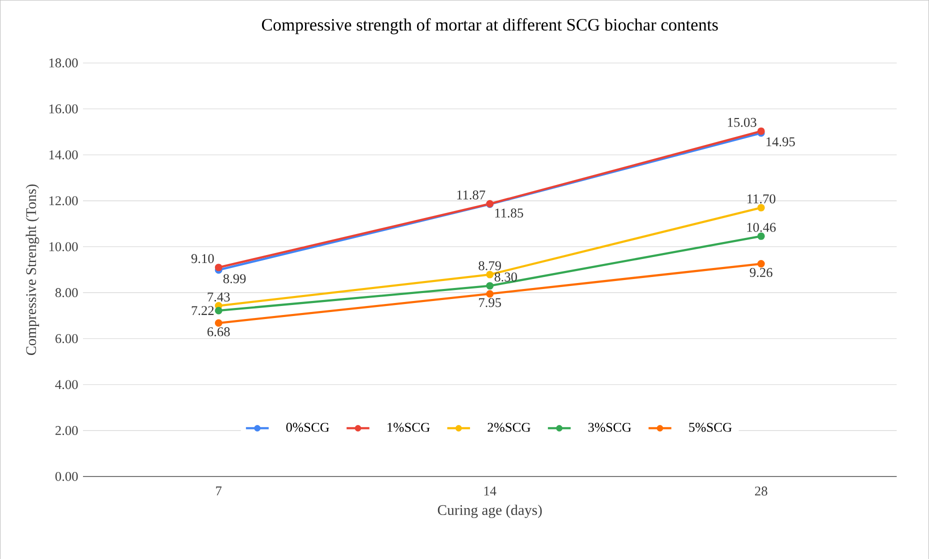 The width and height of the screenshot is (929, 559). I want to click on x-tick-label: 7, so click(219, 491).